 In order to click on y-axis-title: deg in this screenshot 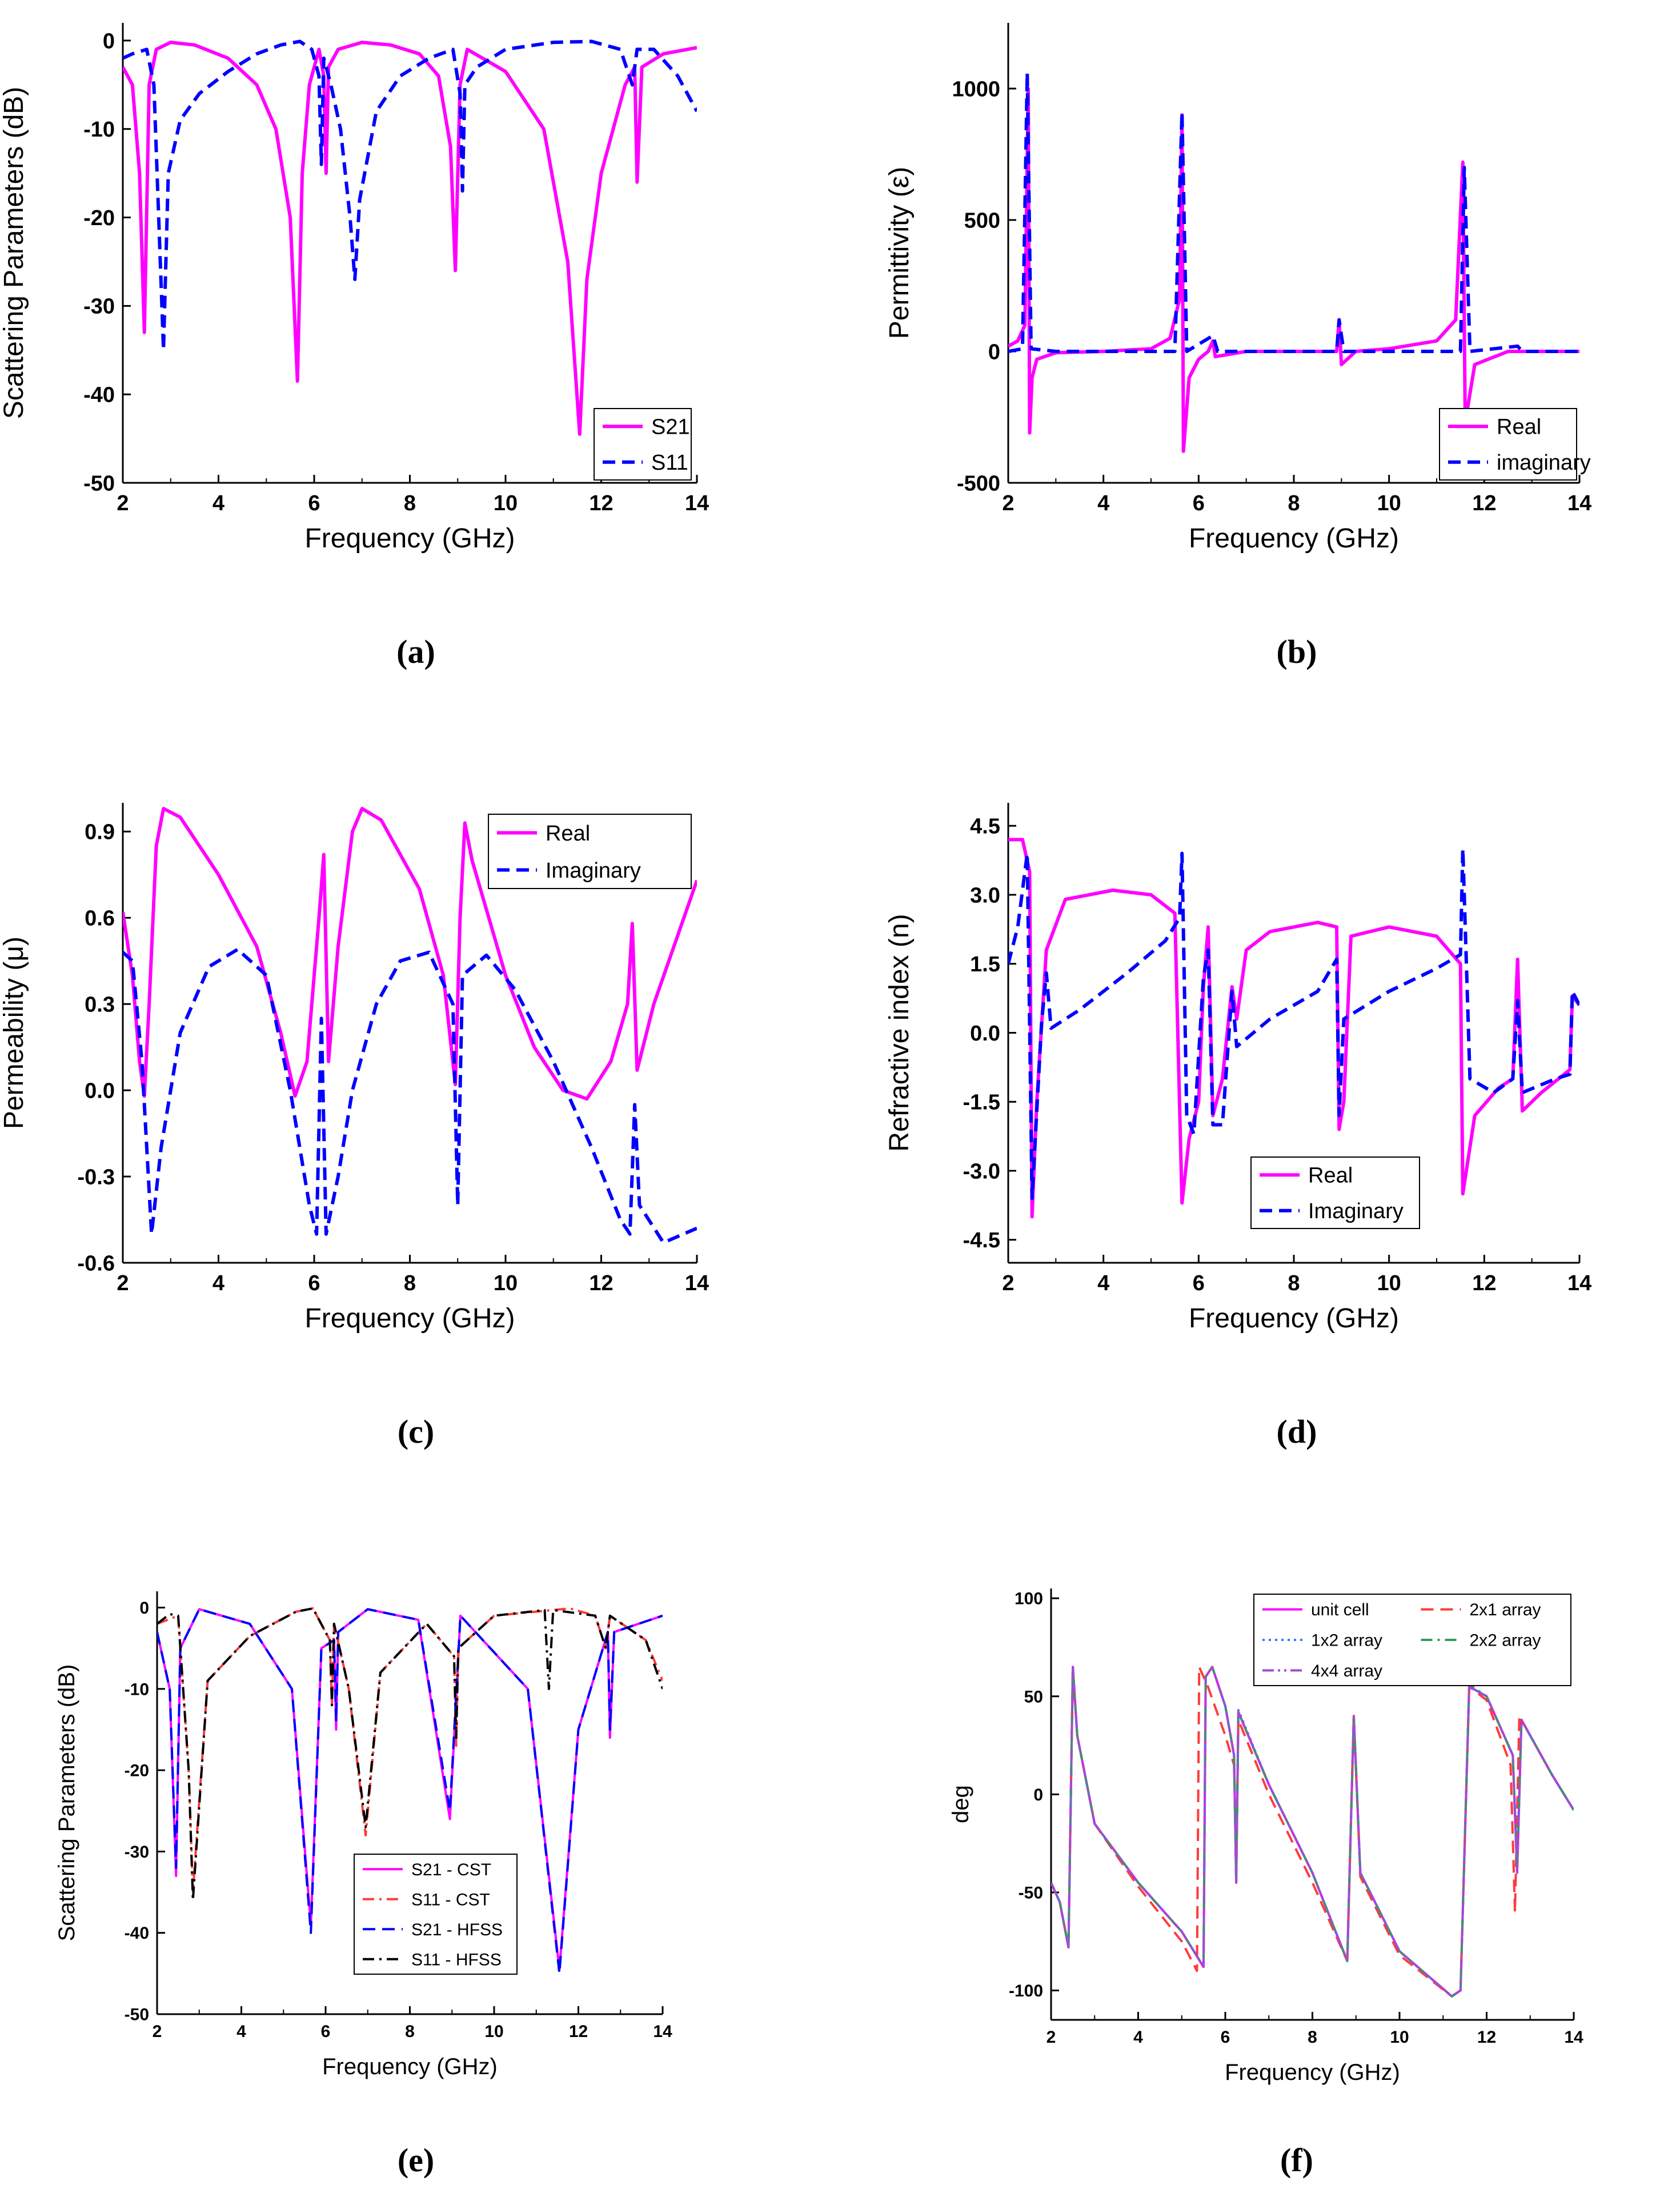, I will do `click(960, 1804)`.